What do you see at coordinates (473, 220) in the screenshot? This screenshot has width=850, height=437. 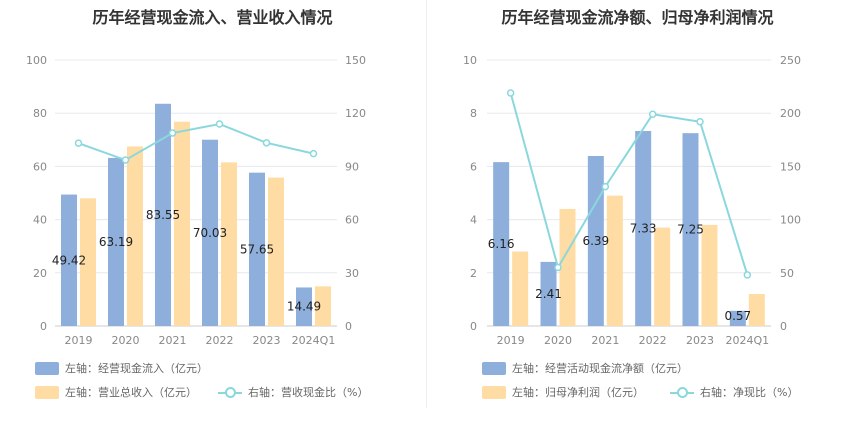 I see `left-axis-tick-label: 4` at bounding box center [473, 220].